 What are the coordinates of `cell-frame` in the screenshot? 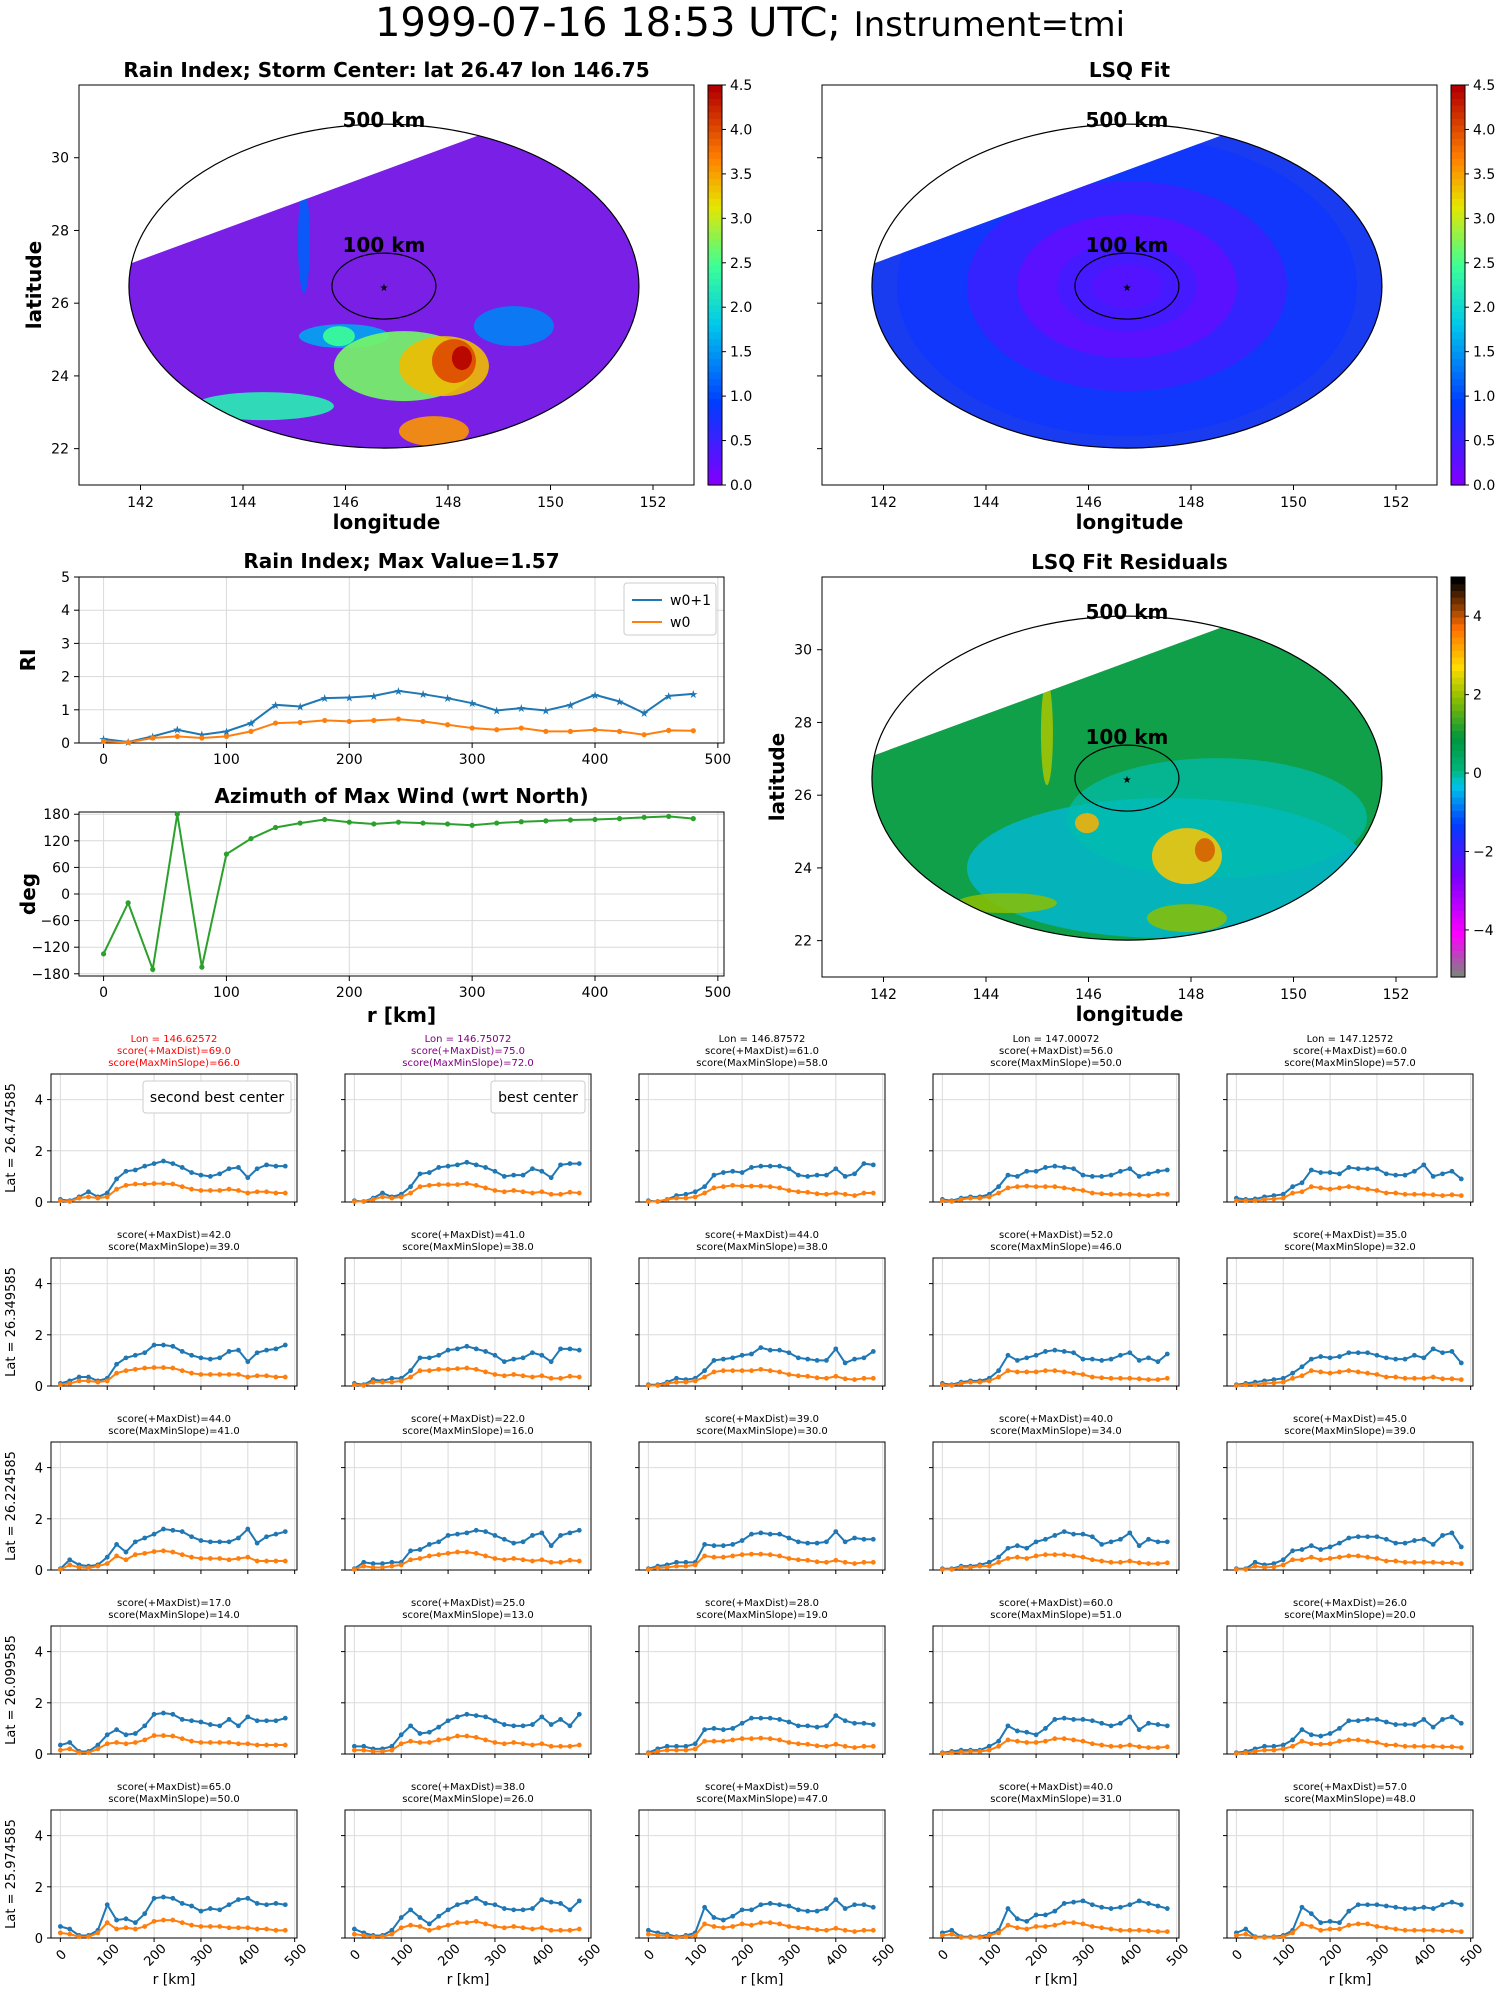 It's located at (762, 1874).